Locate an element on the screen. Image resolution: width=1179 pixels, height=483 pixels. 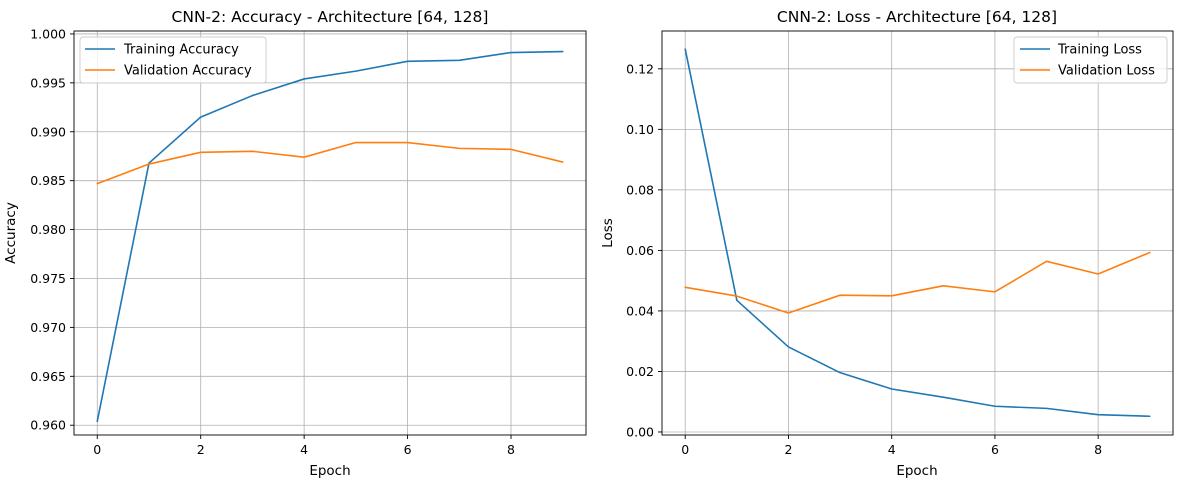
accuracy-x-tick-label: 0 is located at coordinates (97, 449).